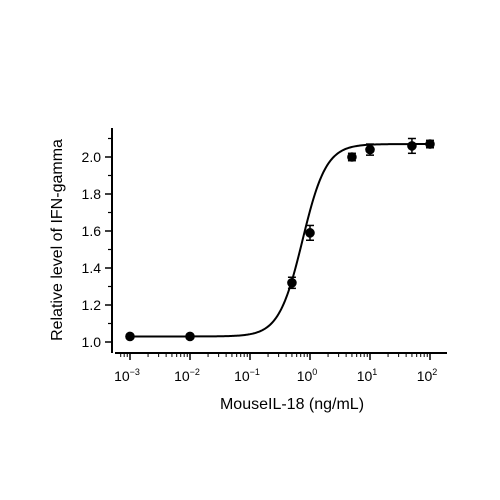  I want to click on y-tick-label: 1.2, so click(92, 305).